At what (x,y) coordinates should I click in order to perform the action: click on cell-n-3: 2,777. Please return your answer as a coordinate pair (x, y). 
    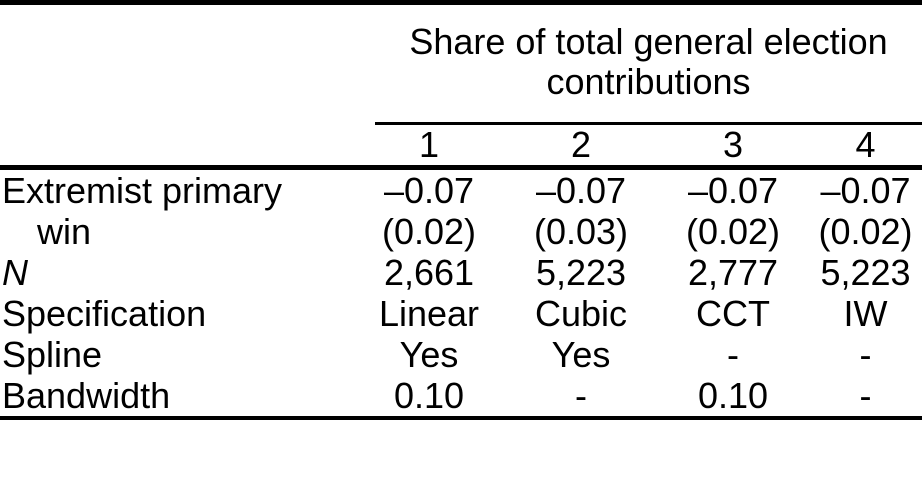
    Looking at the image, I should click on (733, 272).